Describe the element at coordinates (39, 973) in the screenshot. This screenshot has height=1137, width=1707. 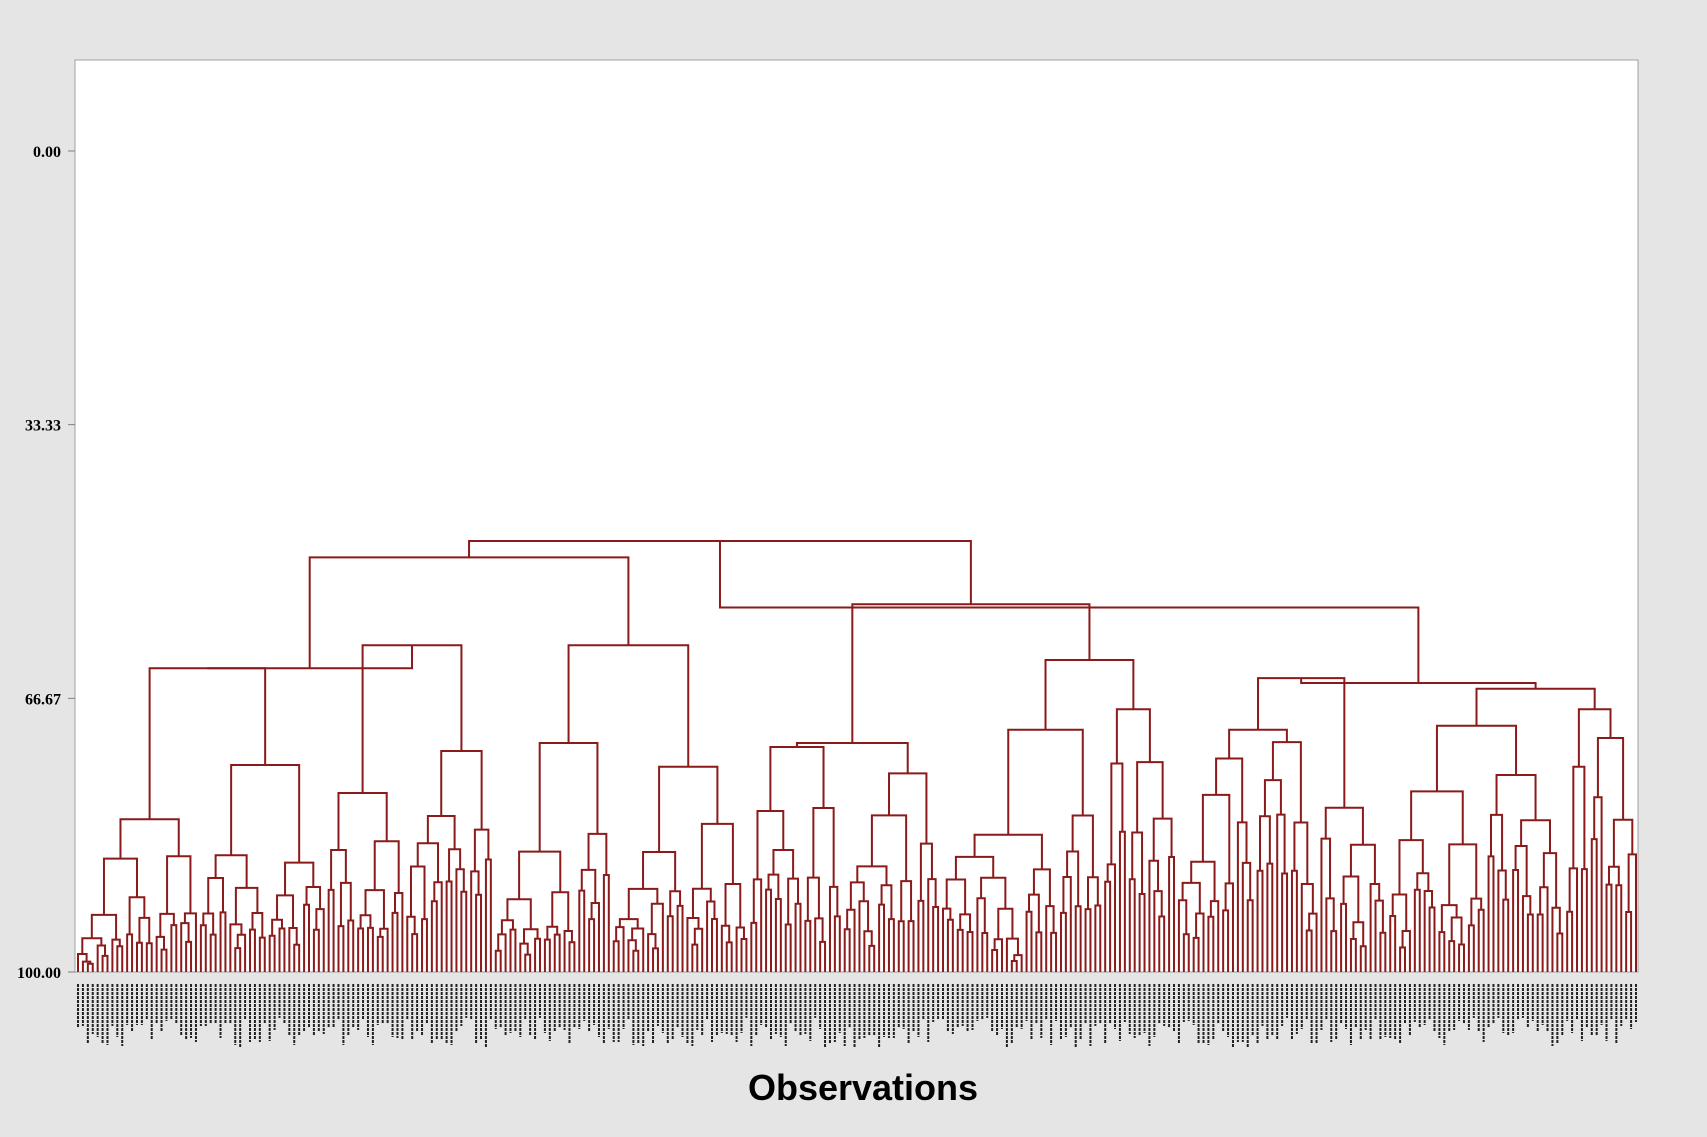
I see `y-tick-label: 100.00` at that location.